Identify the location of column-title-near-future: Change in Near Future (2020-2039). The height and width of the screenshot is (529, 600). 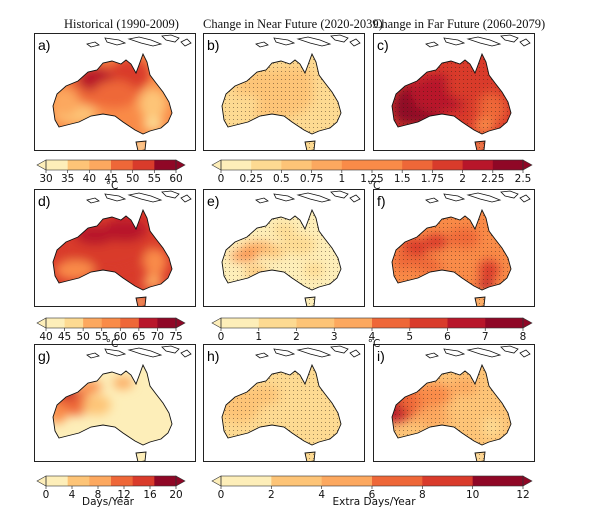
(293, 24).